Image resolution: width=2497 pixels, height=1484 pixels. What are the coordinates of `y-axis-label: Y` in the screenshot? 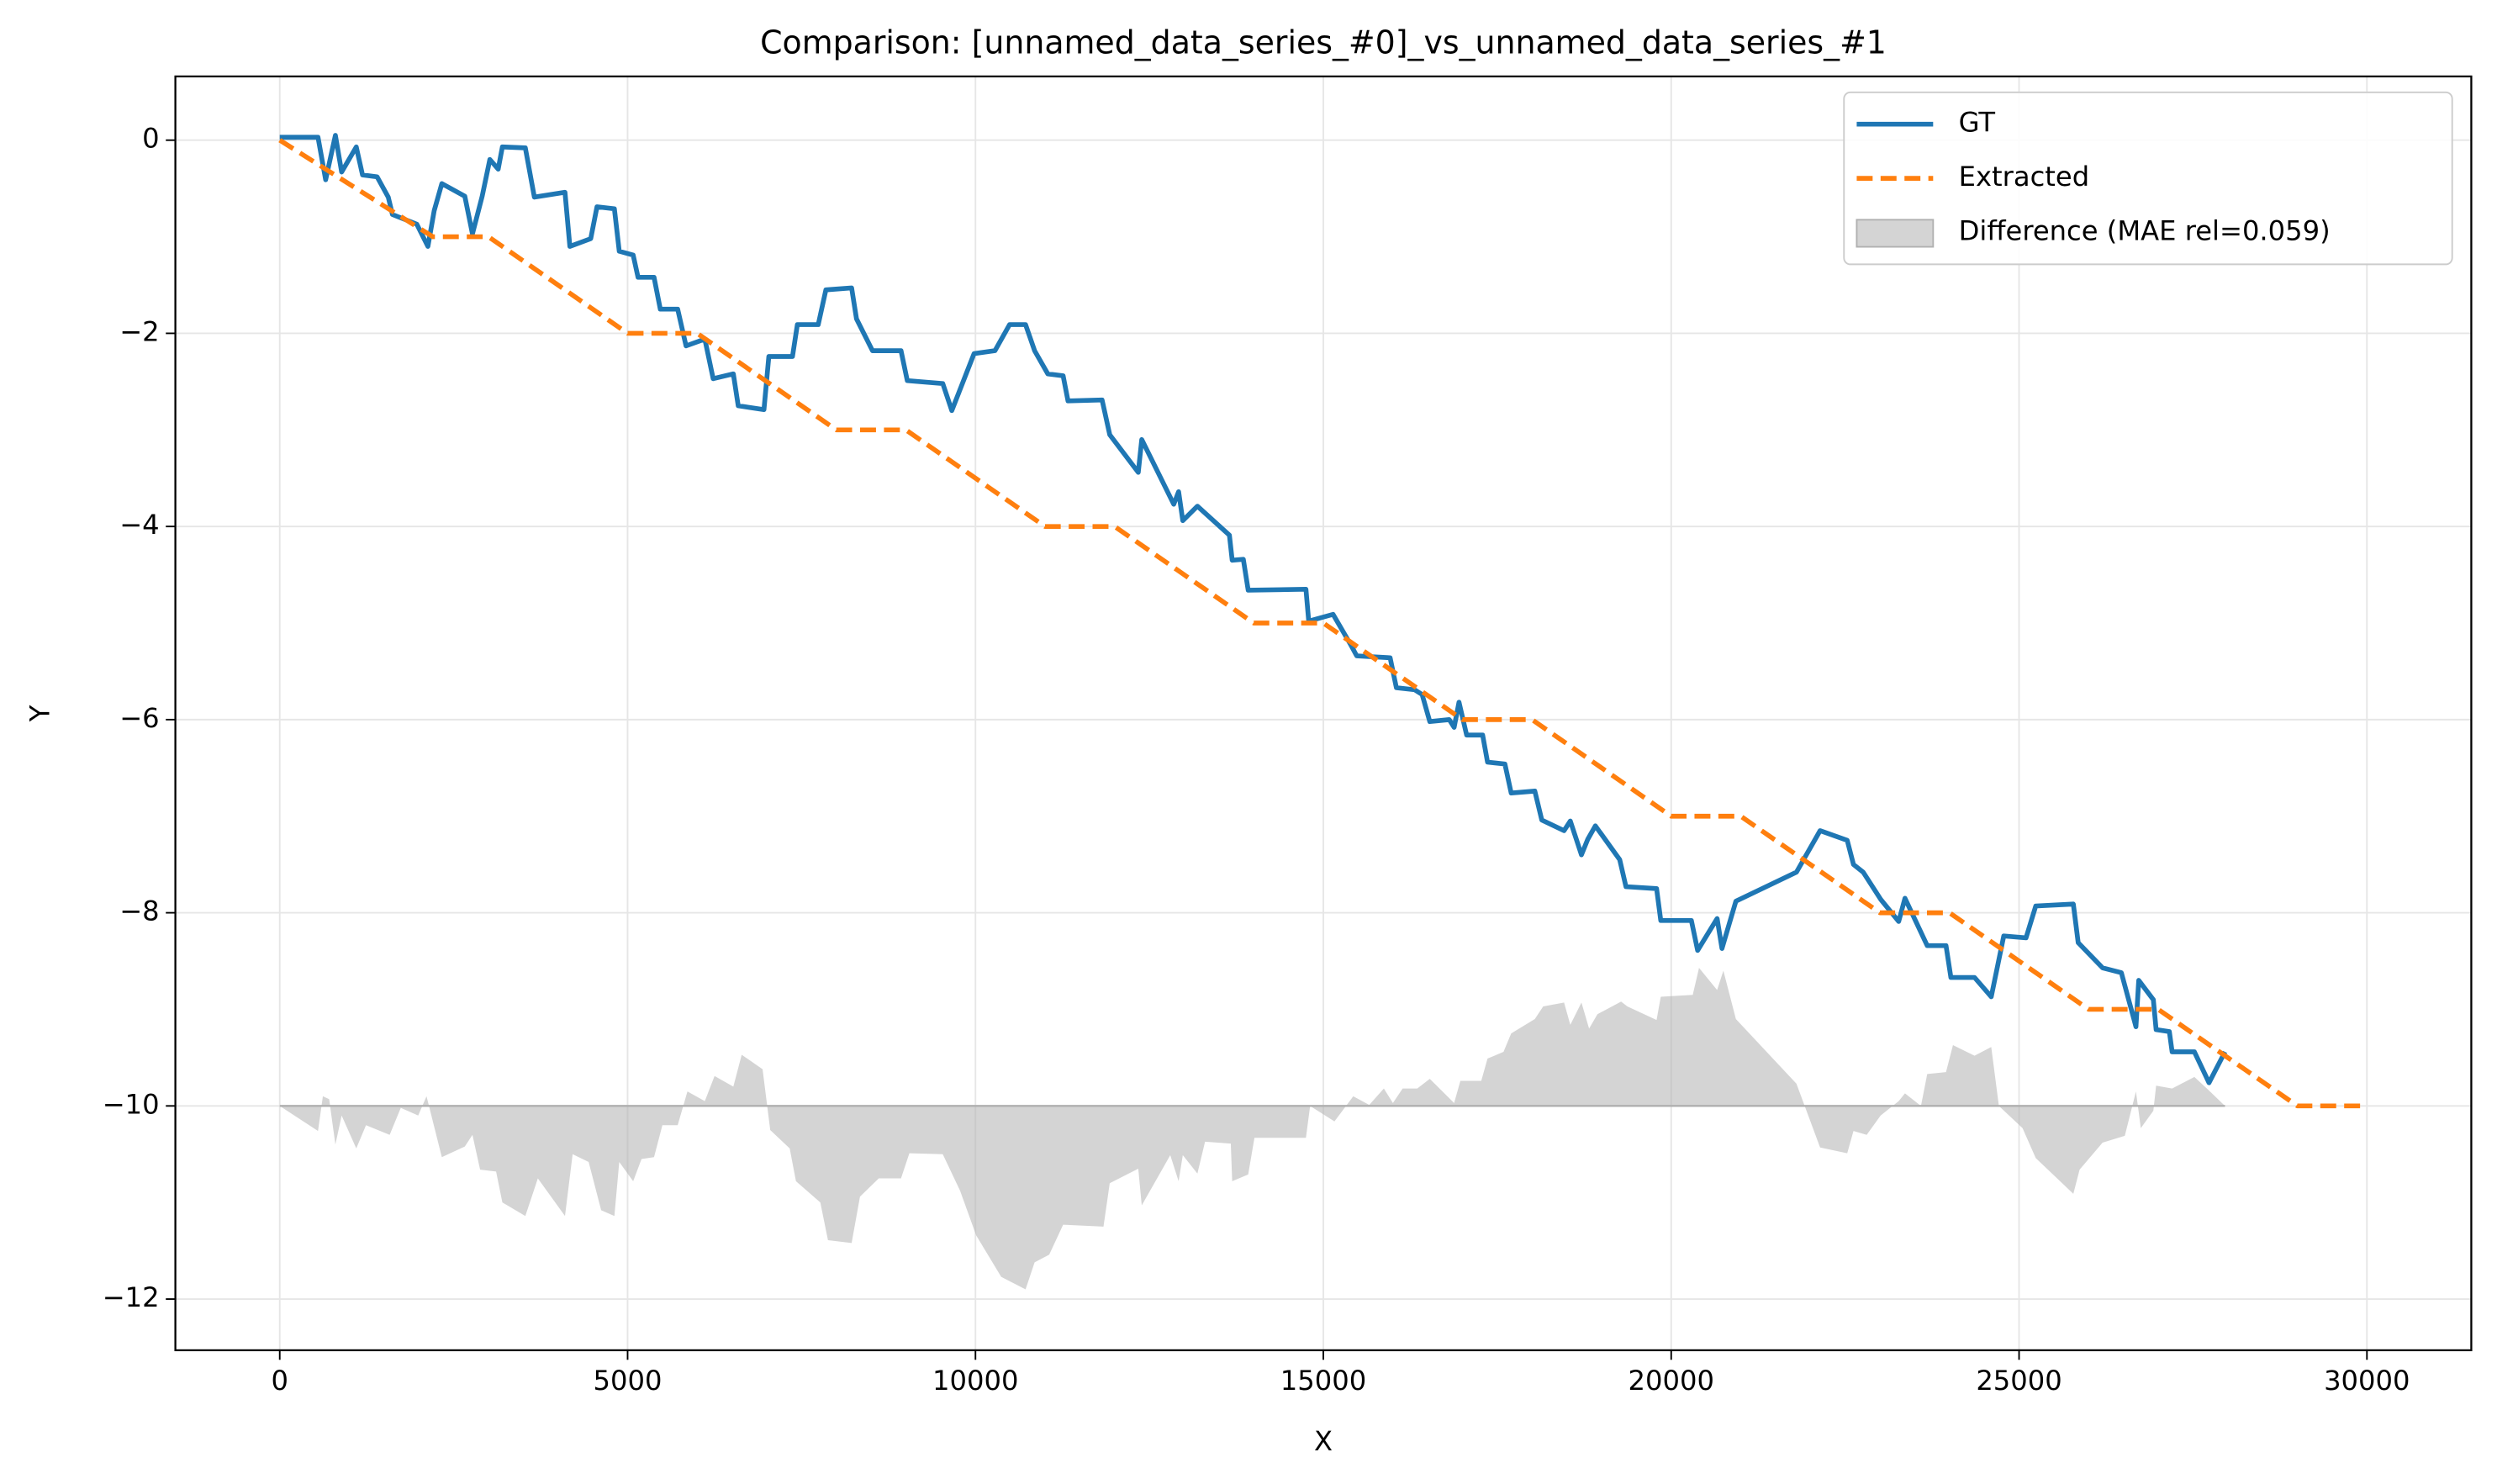 It's located at (40, 713).